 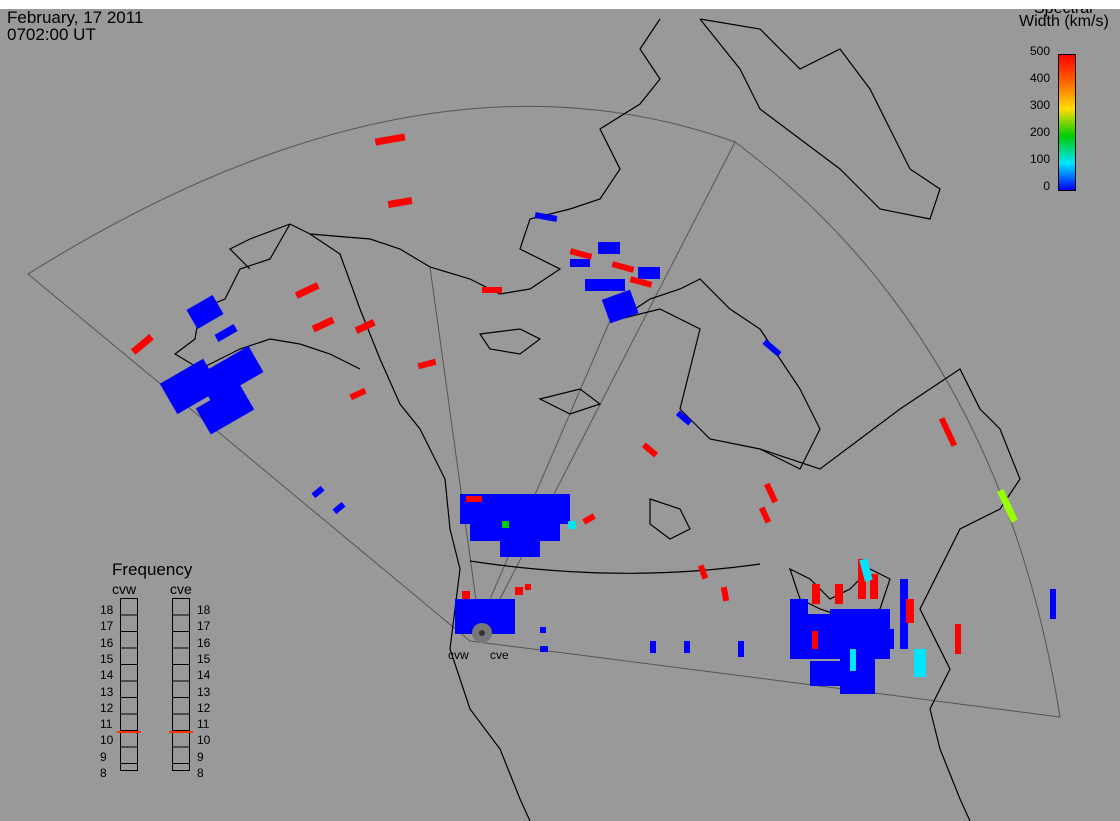 I want to click on colorbar-title-line2: Width (km/s), so click(x=1064, y=21).